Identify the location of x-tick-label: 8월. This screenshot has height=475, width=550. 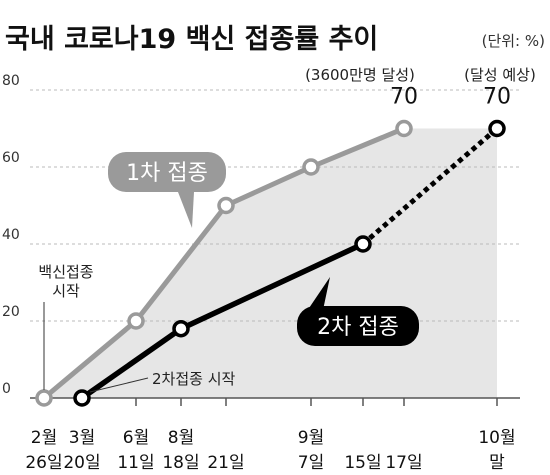
(181, 438).